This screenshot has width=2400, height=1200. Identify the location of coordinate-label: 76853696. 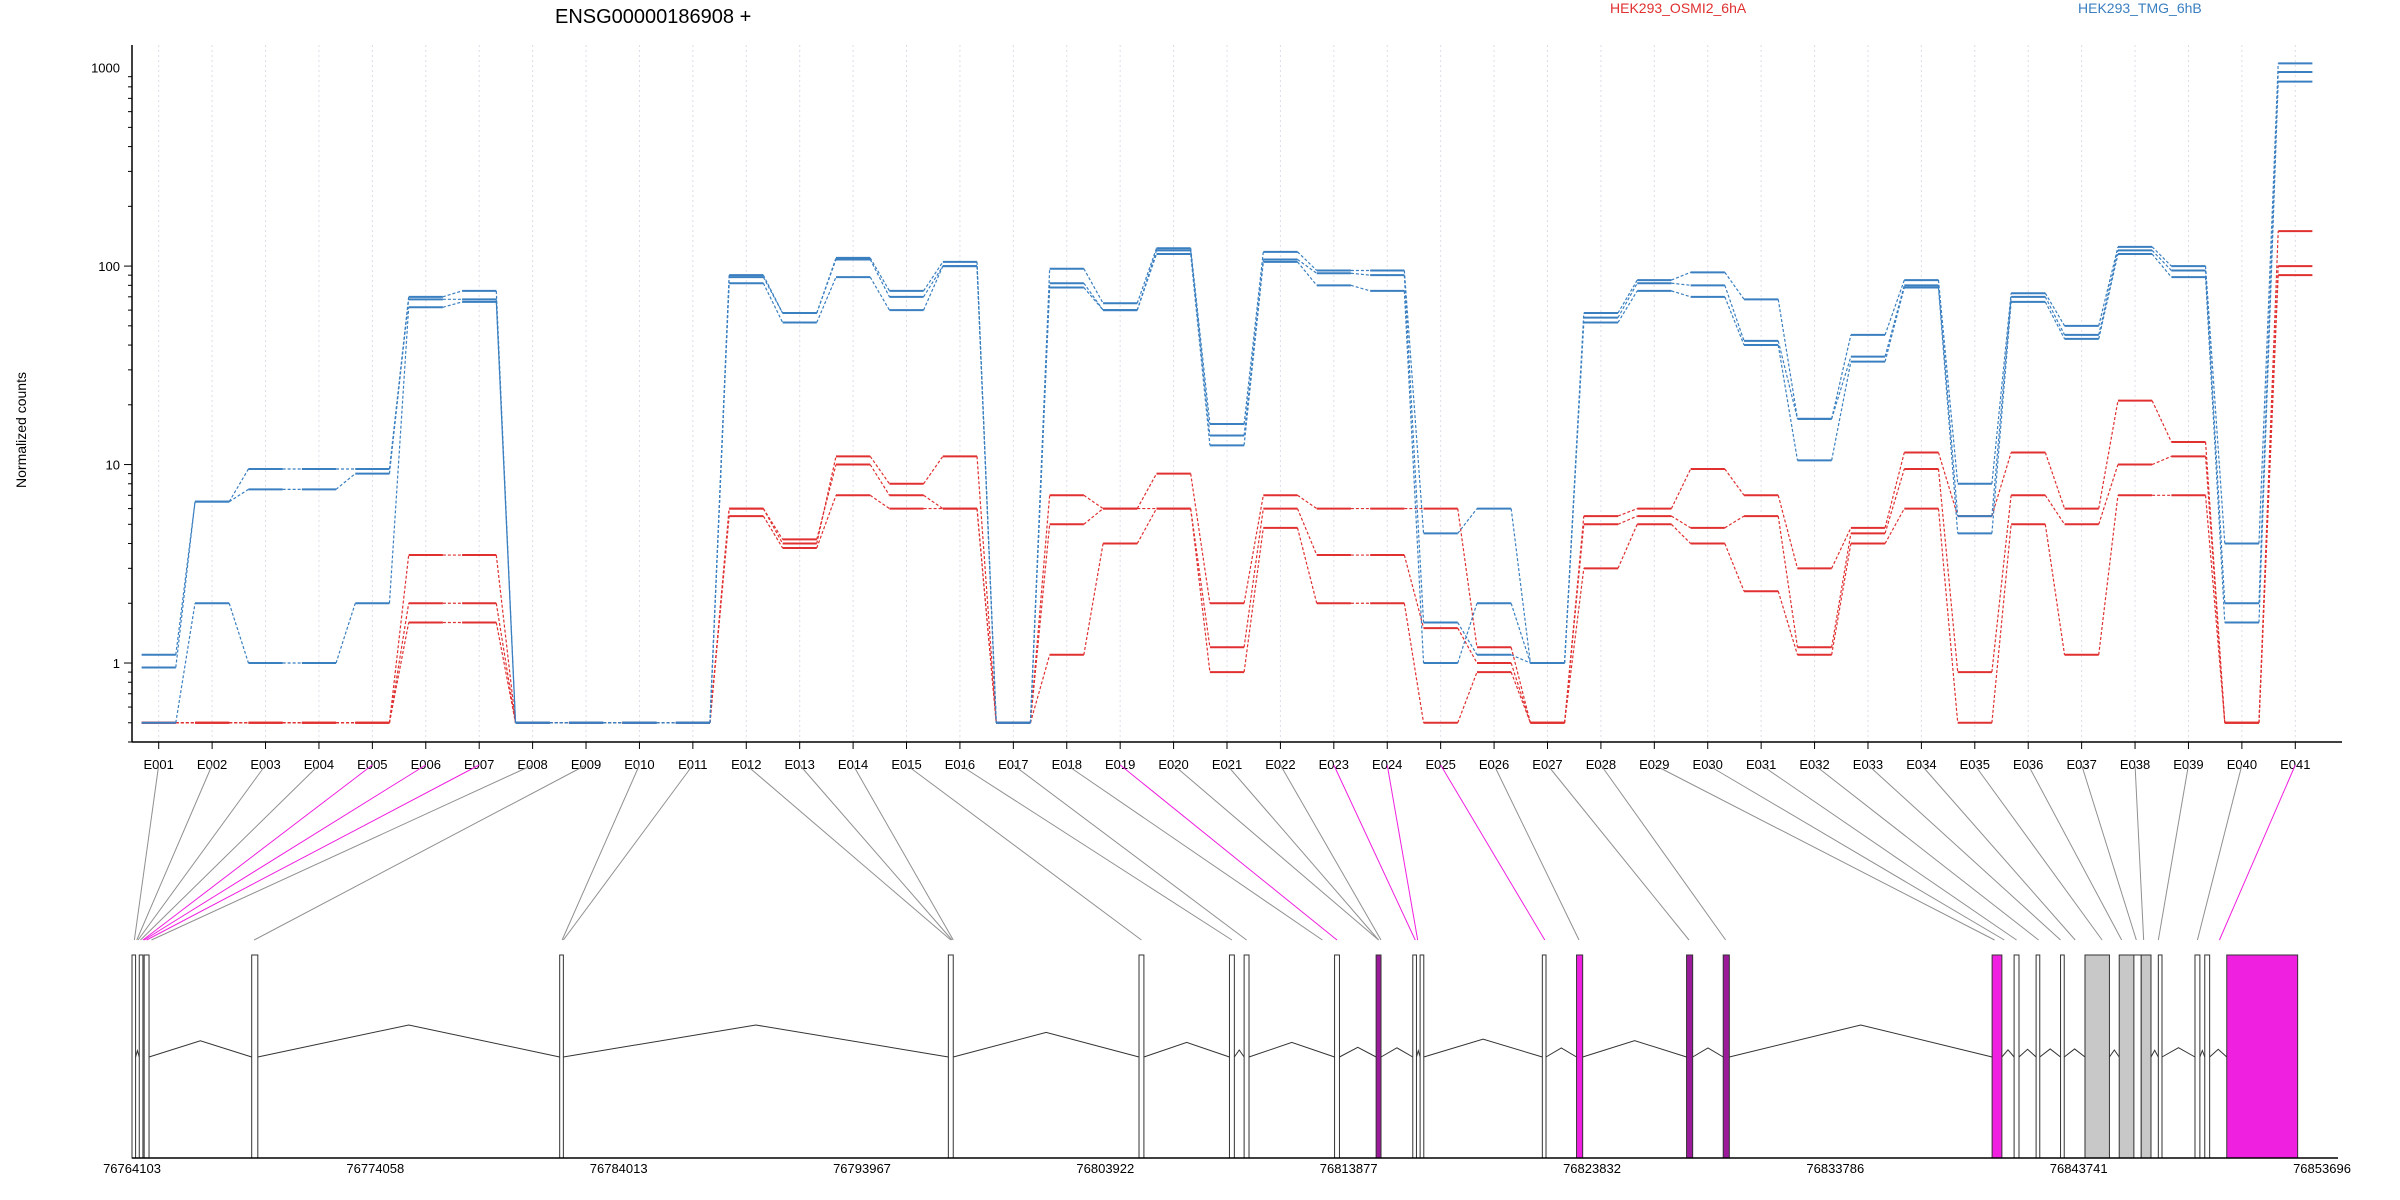
(2322, 1168).